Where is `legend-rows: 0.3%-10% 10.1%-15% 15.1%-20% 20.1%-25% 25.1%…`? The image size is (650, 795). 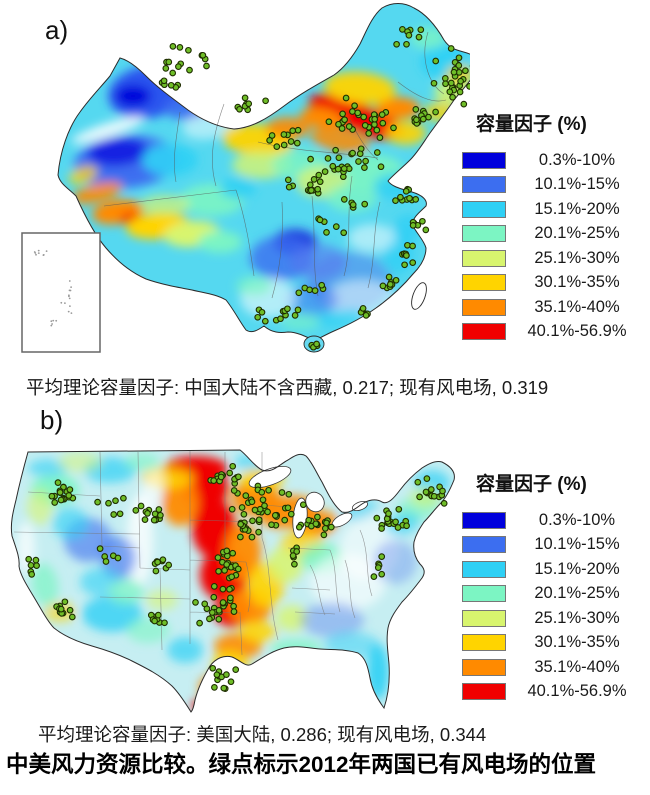 legend-rows: 0.3%-10% 10.1%-15% 15.1%-20% 20.1%-25% 25.1%… is located at coordinates (555, 246).